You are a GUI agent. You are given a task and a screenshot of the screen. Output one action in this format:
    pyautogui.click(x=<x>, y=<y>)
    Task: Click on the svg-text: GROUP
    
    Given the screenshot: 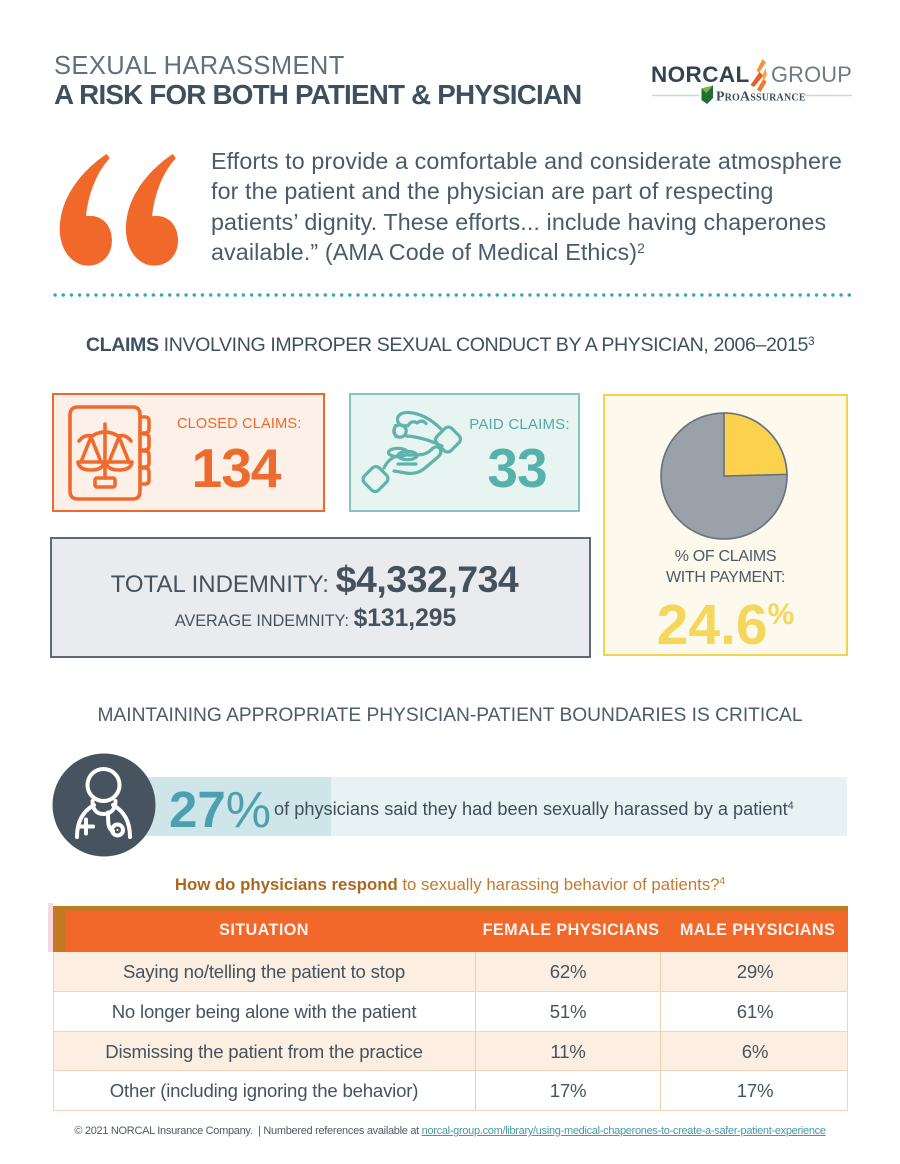 What is the action you would take?
    pyautogui.click(x=811, y=74)
    